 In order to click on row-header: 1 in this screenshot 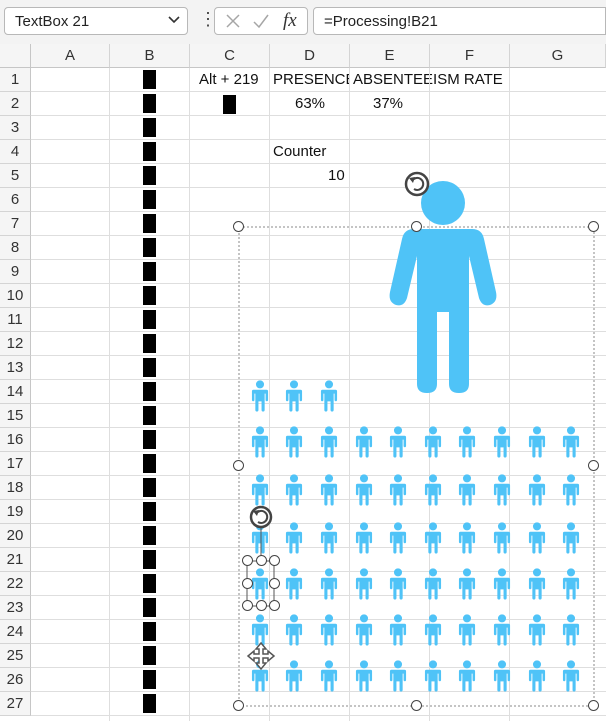, I will do `click(15, 80)`.